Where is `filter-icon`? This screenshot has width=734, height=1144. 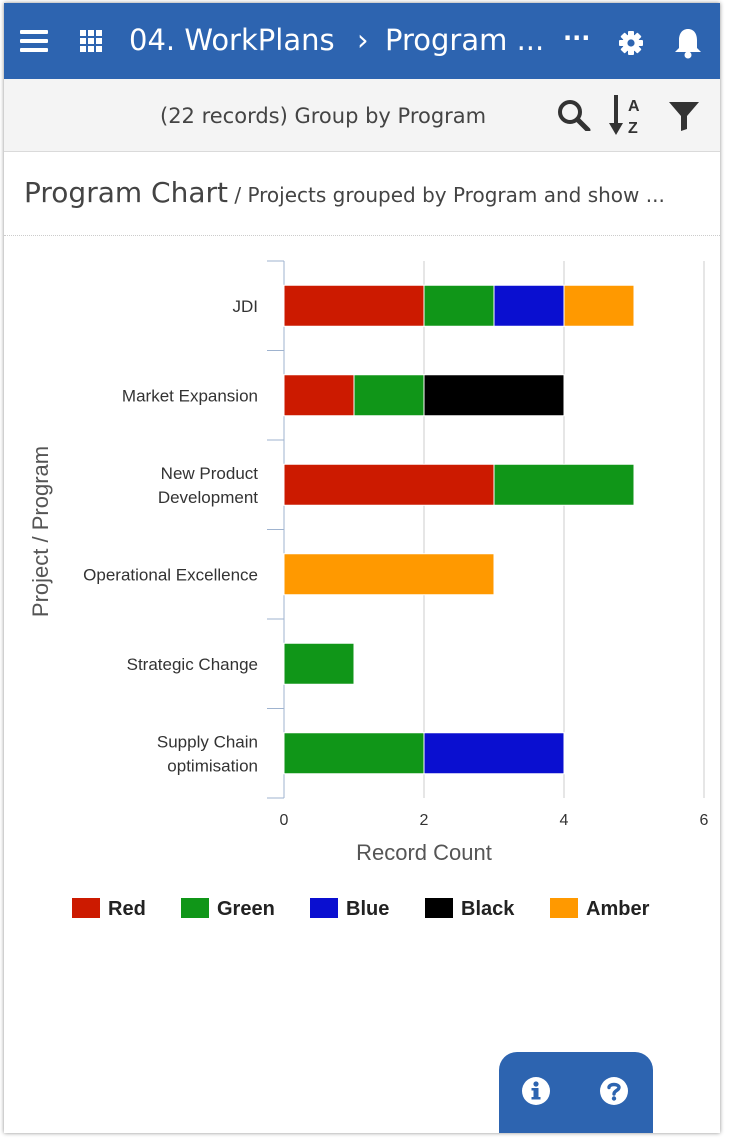 filter-icon is located at coordinates (684, 116).